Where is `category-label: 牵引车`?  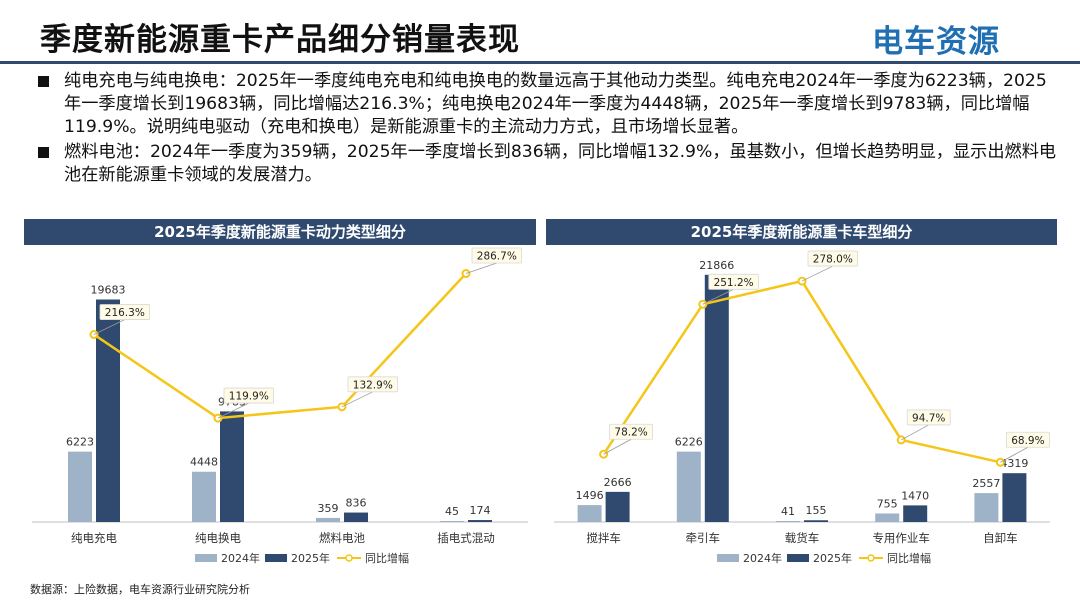 category-label: 牵引车 is located at coordinates (703, 538).